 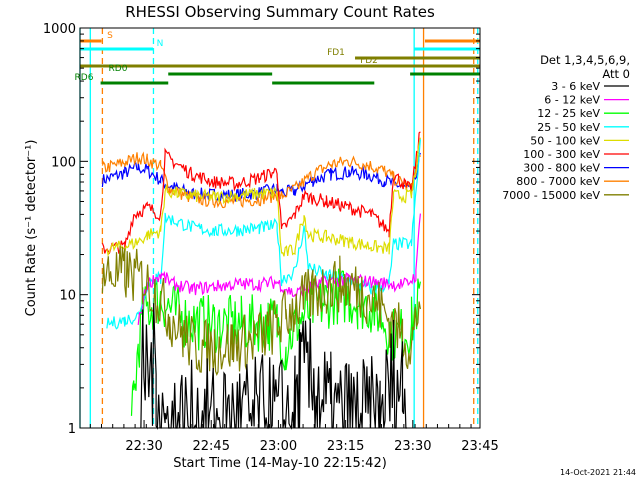 I want to click on legend-label-0: 3 - 6 keV, so click(x=575, y=86).